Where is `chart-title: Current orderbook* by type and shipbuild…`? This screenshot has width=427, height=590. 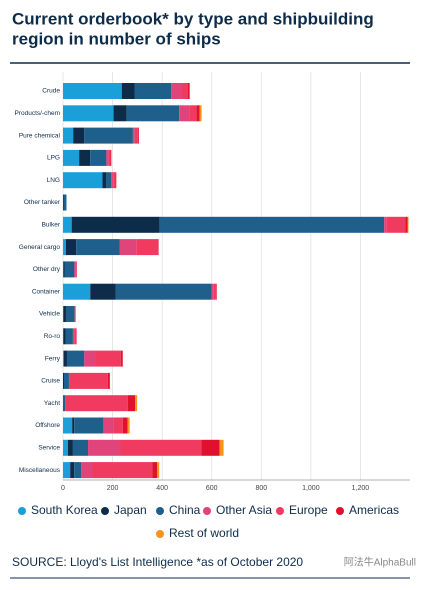
chart-title: Current orderbook* by type and shipbuild… is located at coordinates (193, 18).